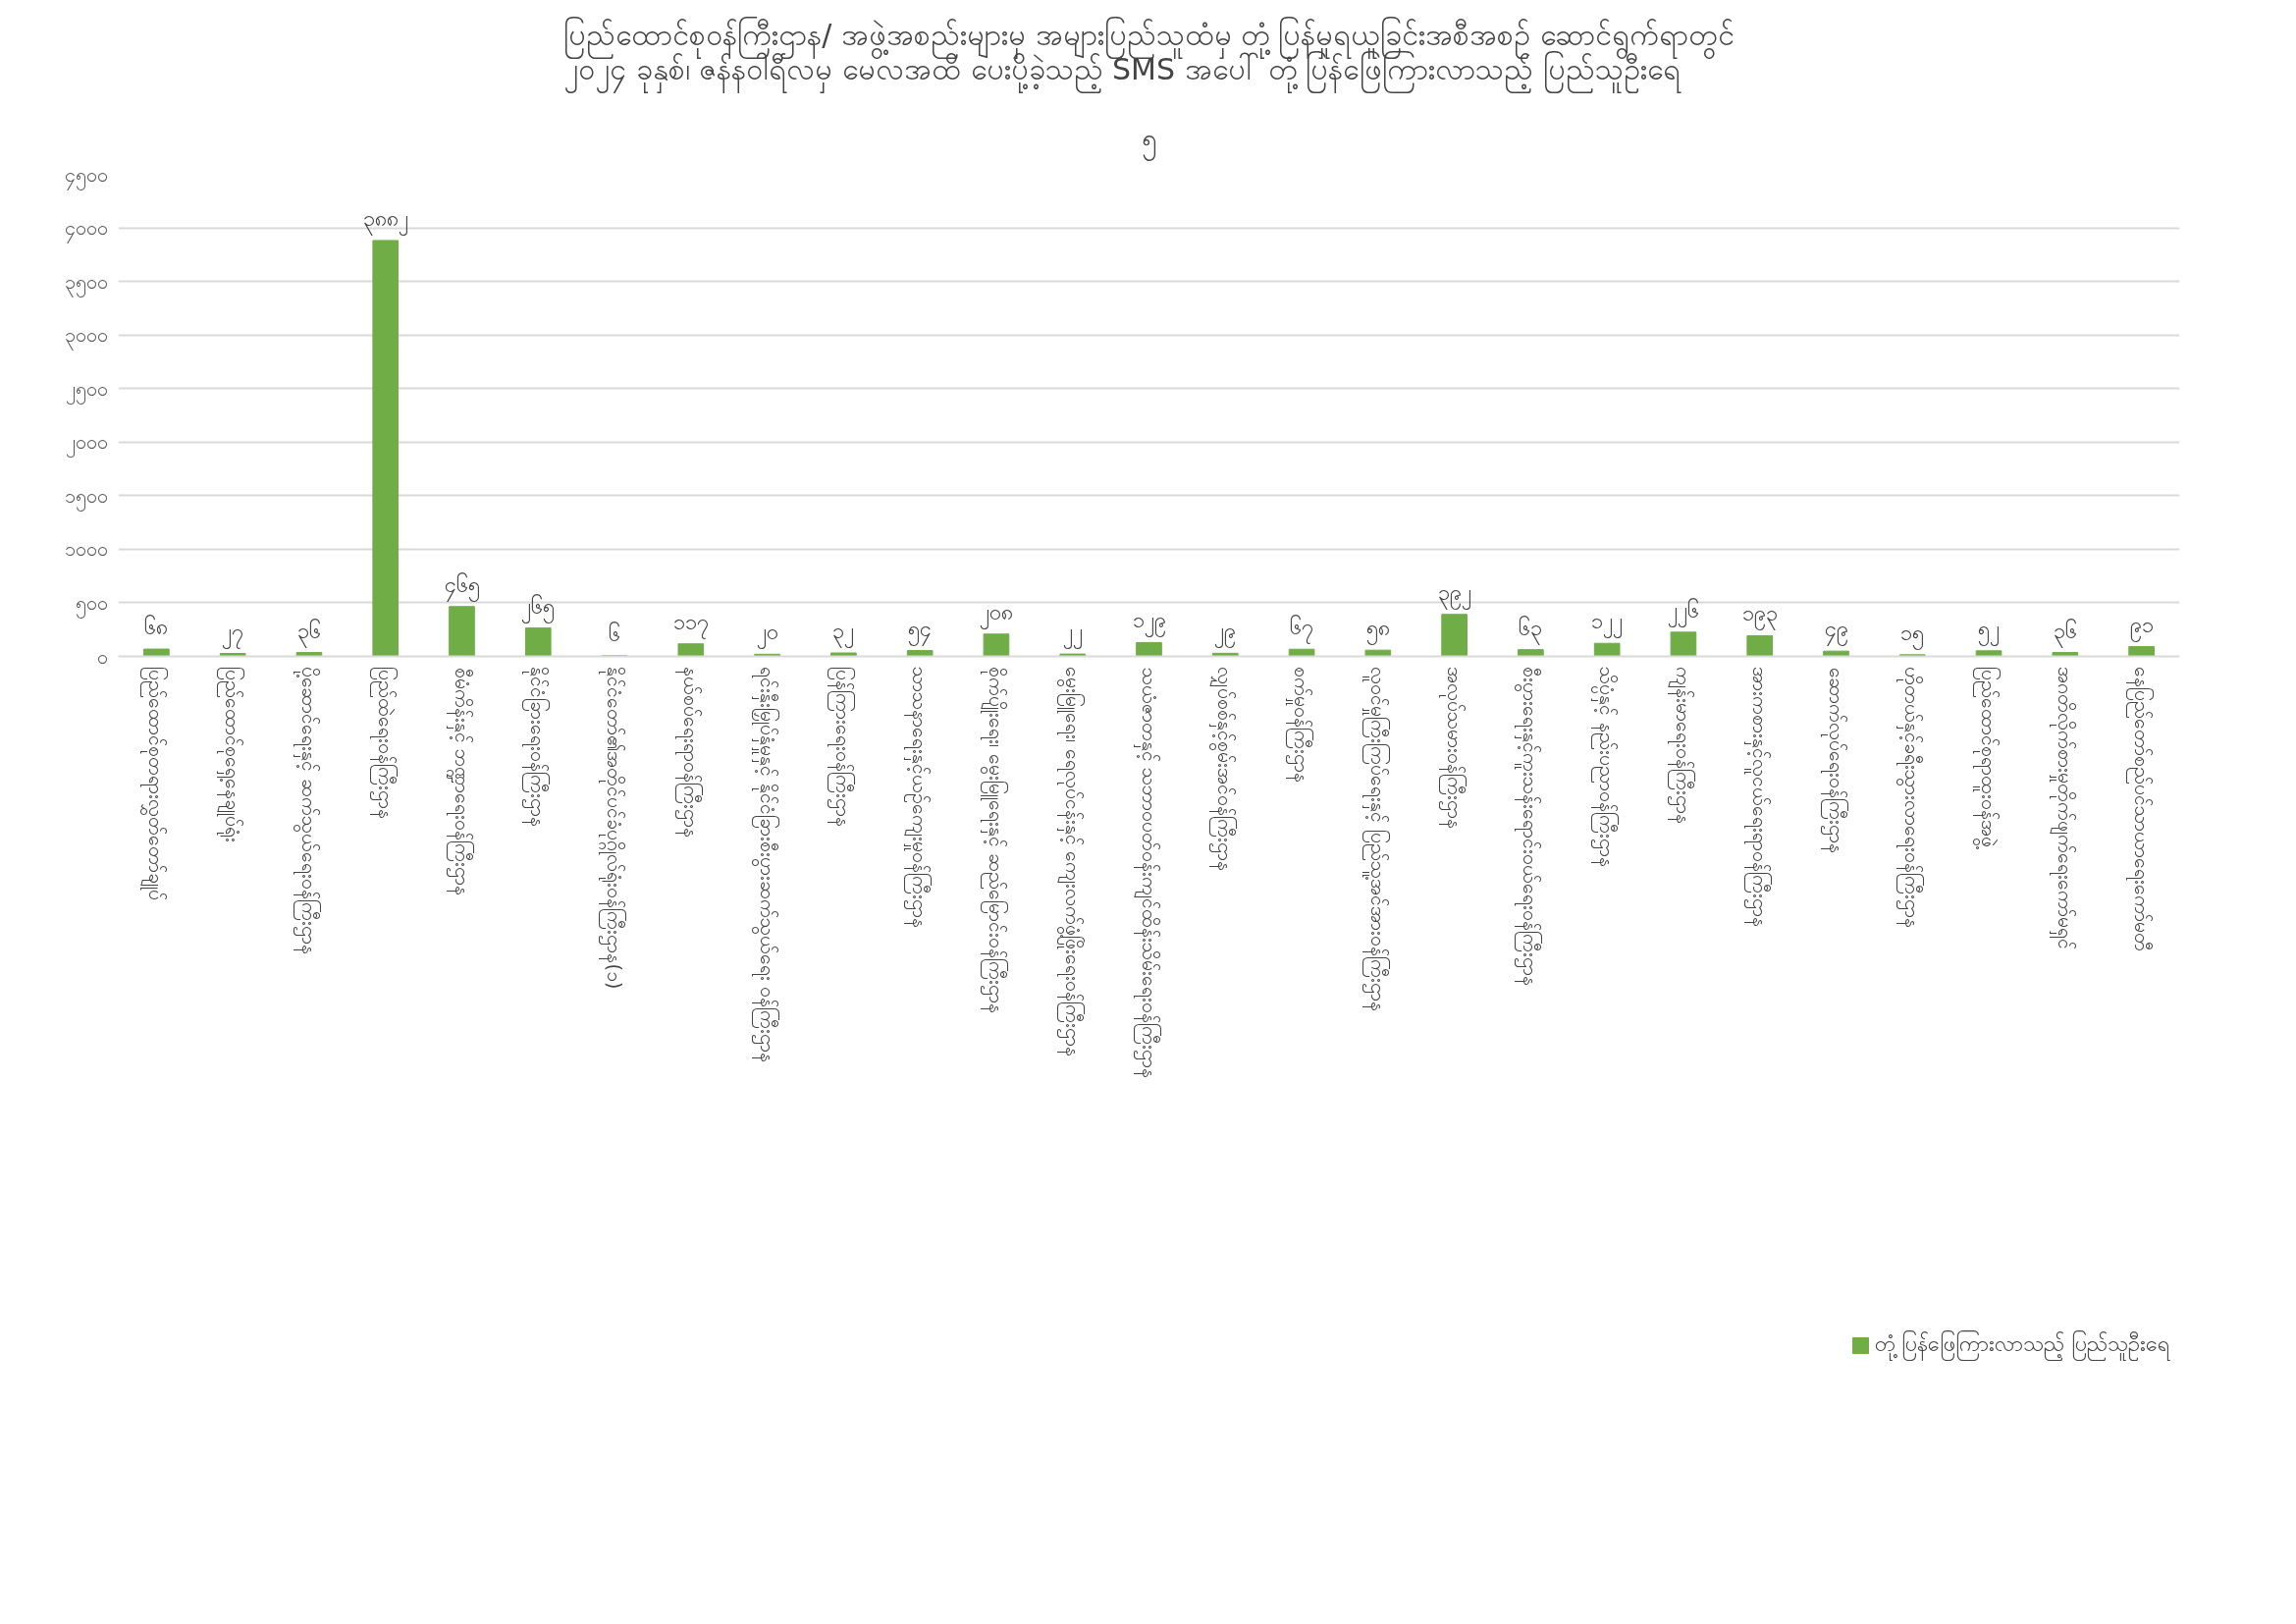 Image resolution: width=2296 pixels, height=1624 pixels. Describe the element at coordinates (383, 743) in the screenshot. I see `x-tick-label: ပြည်ထဲရေးဝန်ကြီးဌာန` at that location.